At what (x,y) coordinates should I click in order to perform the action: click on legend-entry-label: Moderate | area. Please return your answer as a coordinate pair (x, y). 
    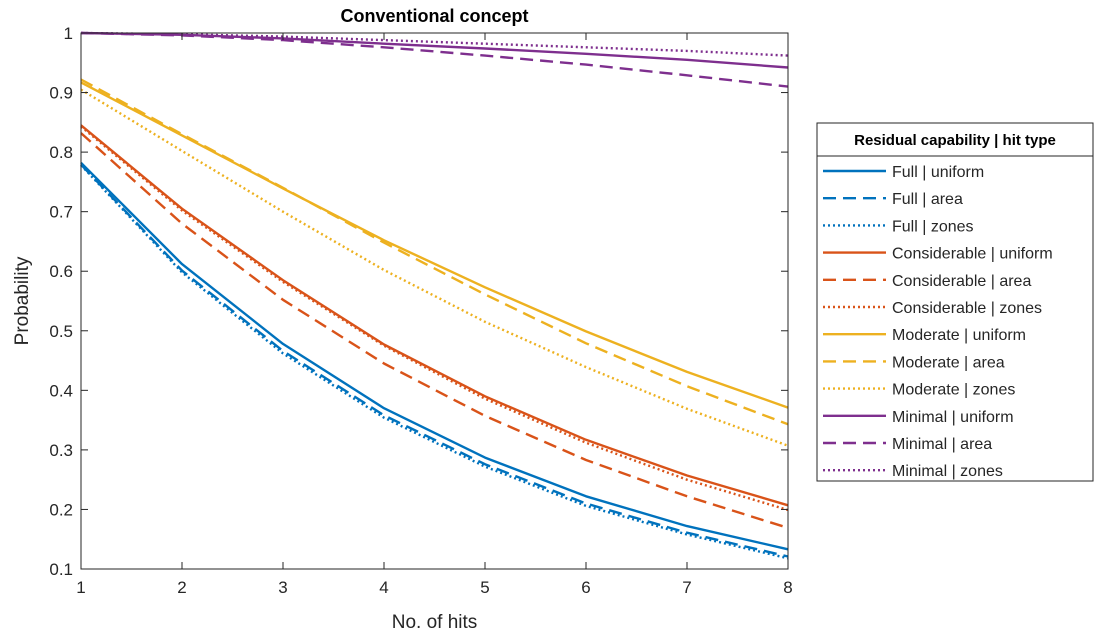
    Looking at the image, I should click on (948, 362).